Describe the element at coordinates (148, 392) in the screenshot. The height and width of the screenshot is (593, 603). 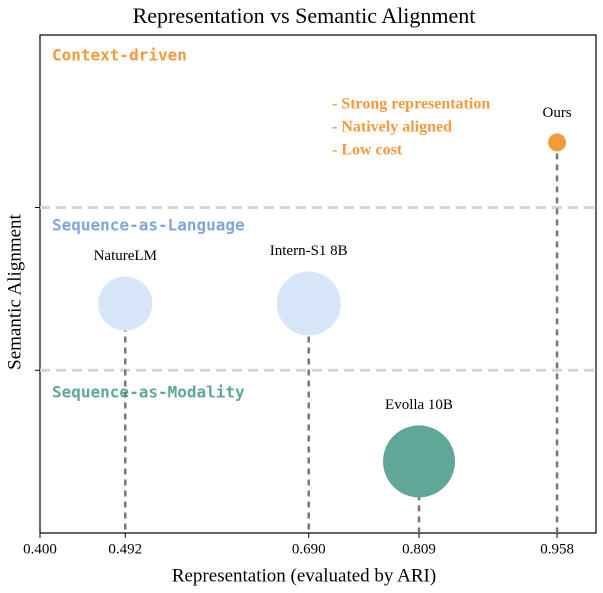
I see `region-label: Sequence-as-Modality` at that location.